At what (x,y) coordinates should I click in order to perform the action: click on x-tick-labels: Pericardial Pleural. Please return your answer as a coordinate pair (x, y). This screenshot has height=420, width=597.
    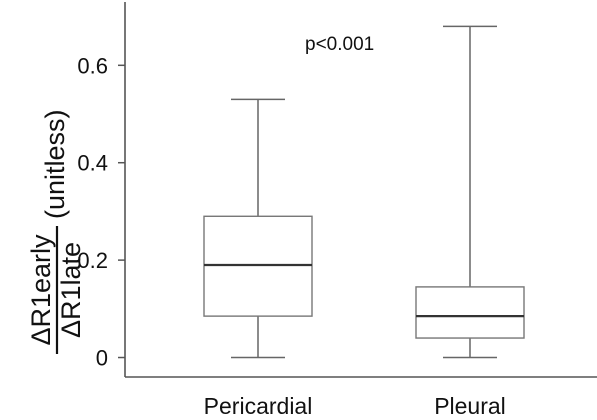
    Looking at the image, I should click on (355, 406).